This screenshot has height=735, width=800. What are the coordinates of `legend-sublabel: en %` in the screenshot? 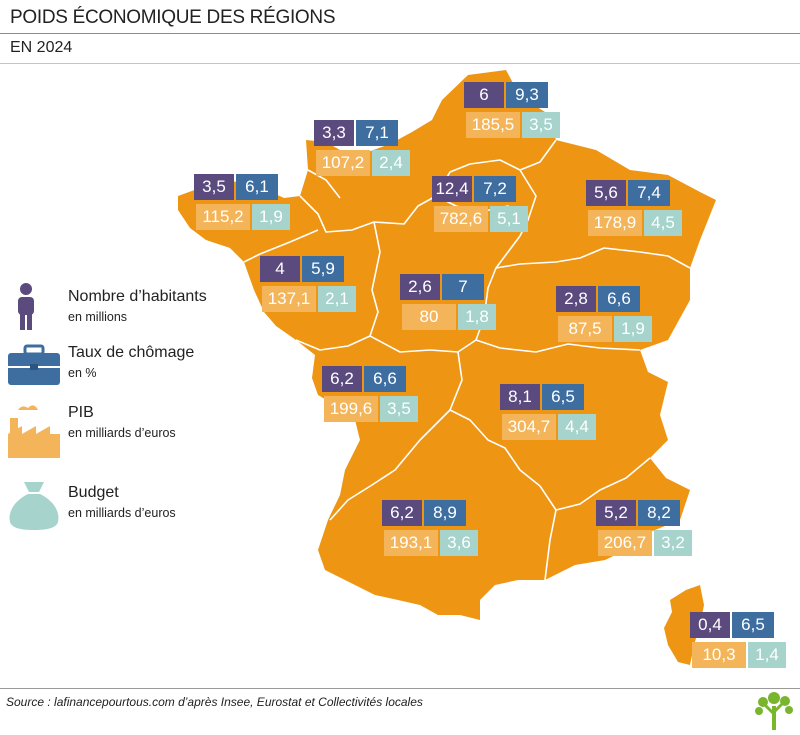 It's located at (82, 373).